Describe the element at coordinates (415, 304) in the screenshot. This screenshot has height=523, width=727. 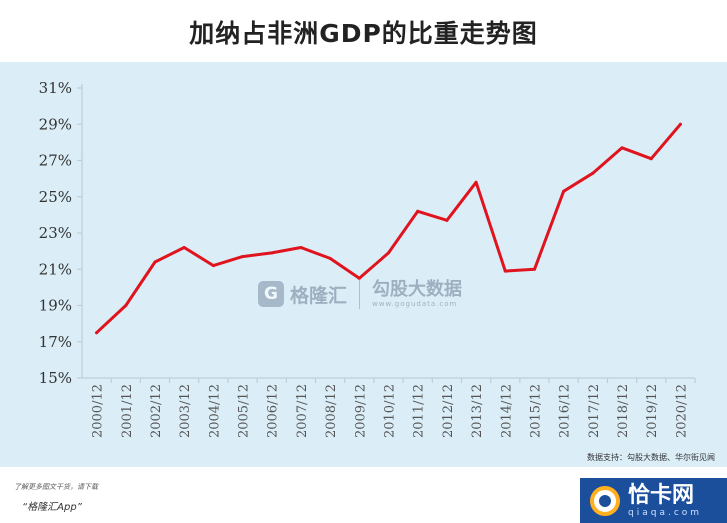
I see `watermark-url: www.gogudata.com` at that location.